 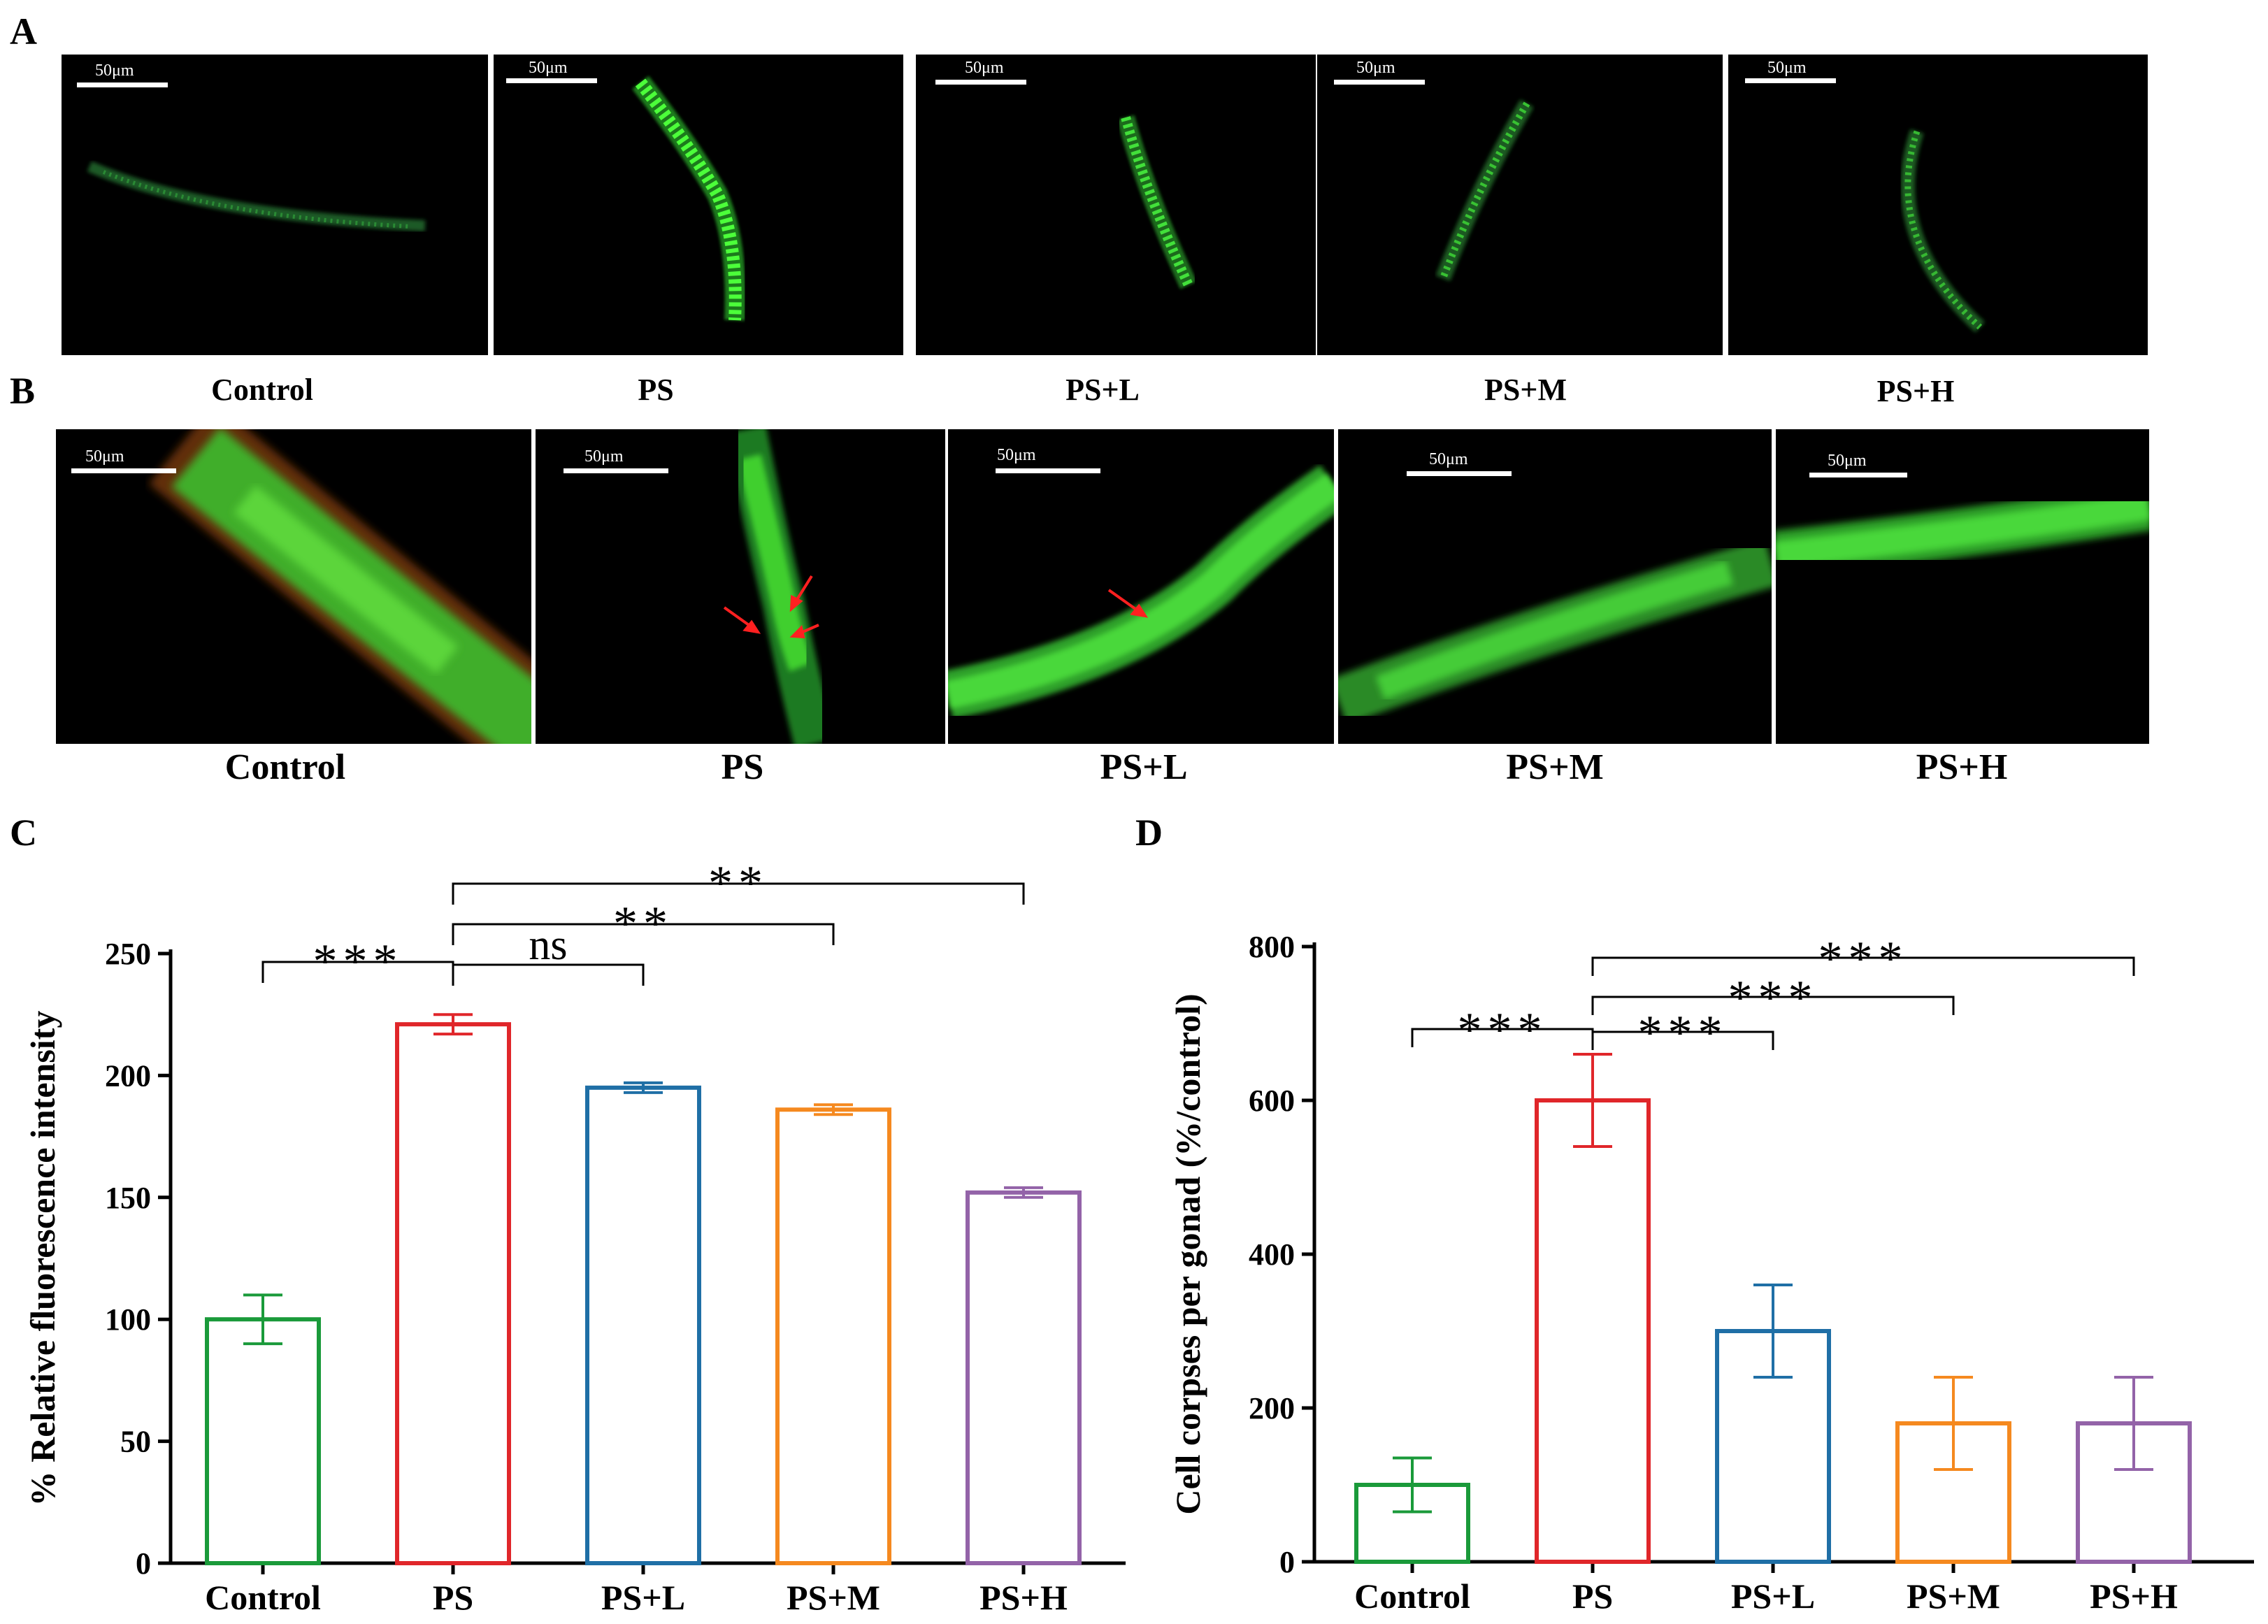 What do you see at coordinates (742, 767) in the screenshot?
I see `row-b-label-ps: PS` at bounding box center [742, 767].